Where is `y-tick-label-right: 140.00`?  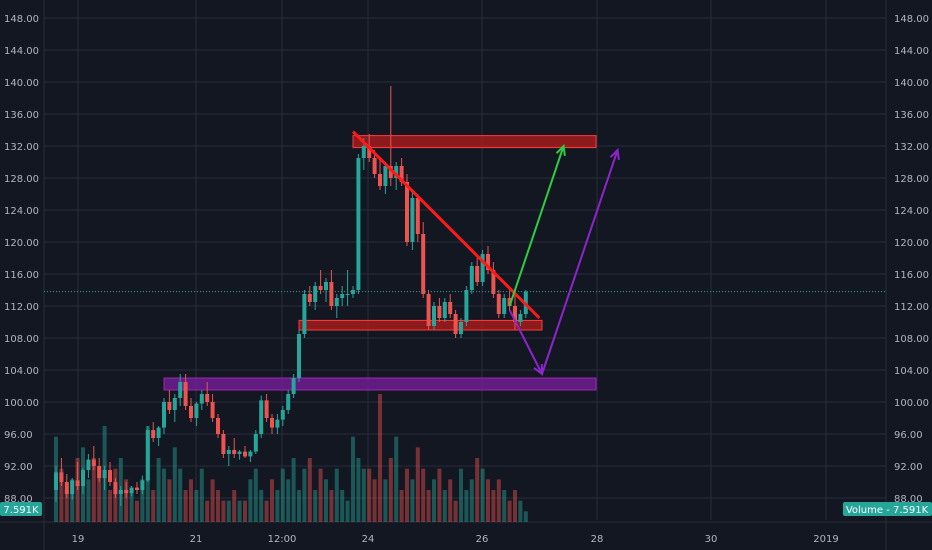
y-tick-label-right: 140.00 is located at coordinates (911, 83).